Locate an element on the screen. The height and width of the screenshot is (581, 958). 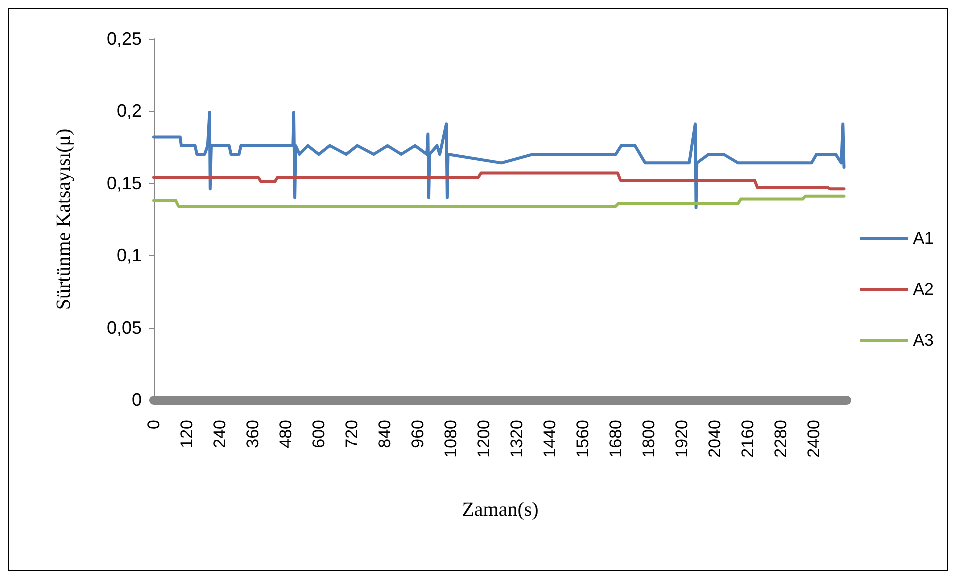
y-tick-label: 0 is located at coordinates (137, 400).